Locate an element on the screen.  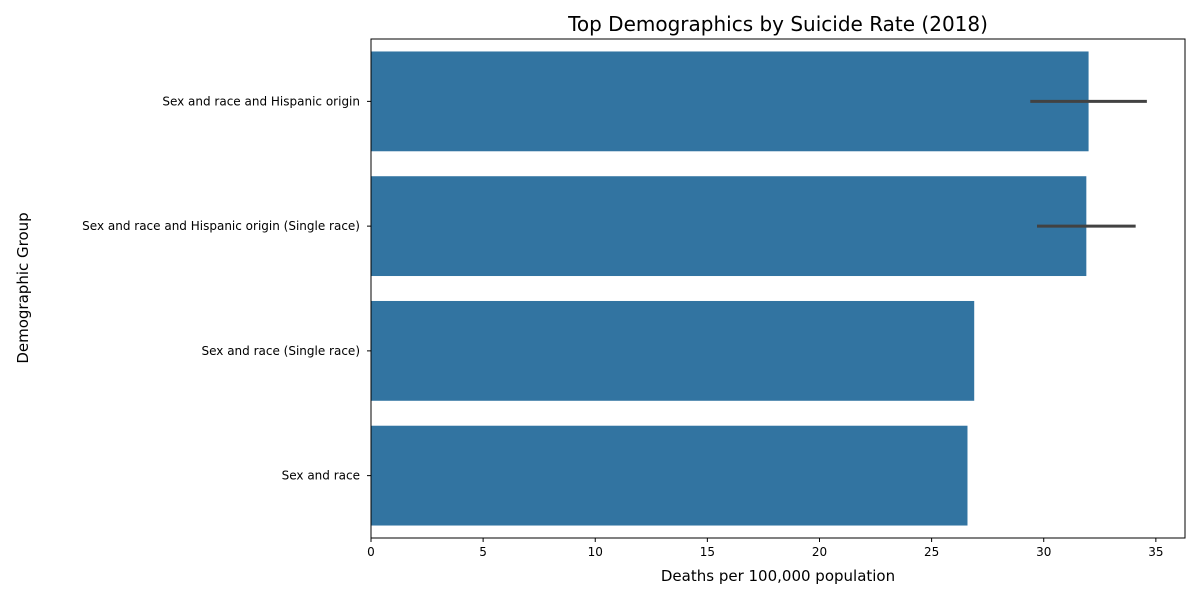
errorbars-group is located at coordinates (1088, 163).